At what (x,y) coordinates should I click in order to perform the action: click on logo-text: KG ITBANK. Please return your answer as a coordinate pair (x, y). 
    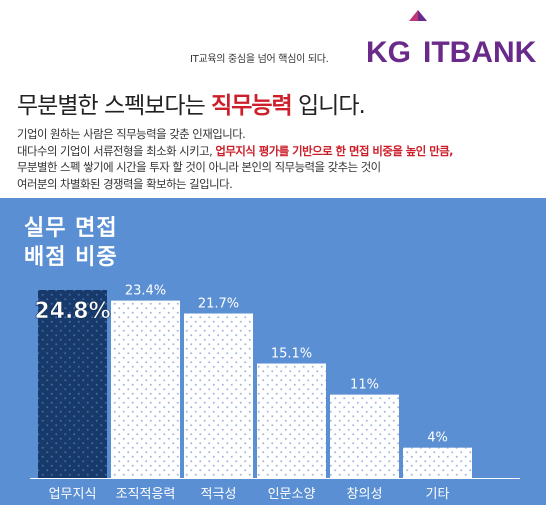
    Looking at the image, I should click on (451, 53).